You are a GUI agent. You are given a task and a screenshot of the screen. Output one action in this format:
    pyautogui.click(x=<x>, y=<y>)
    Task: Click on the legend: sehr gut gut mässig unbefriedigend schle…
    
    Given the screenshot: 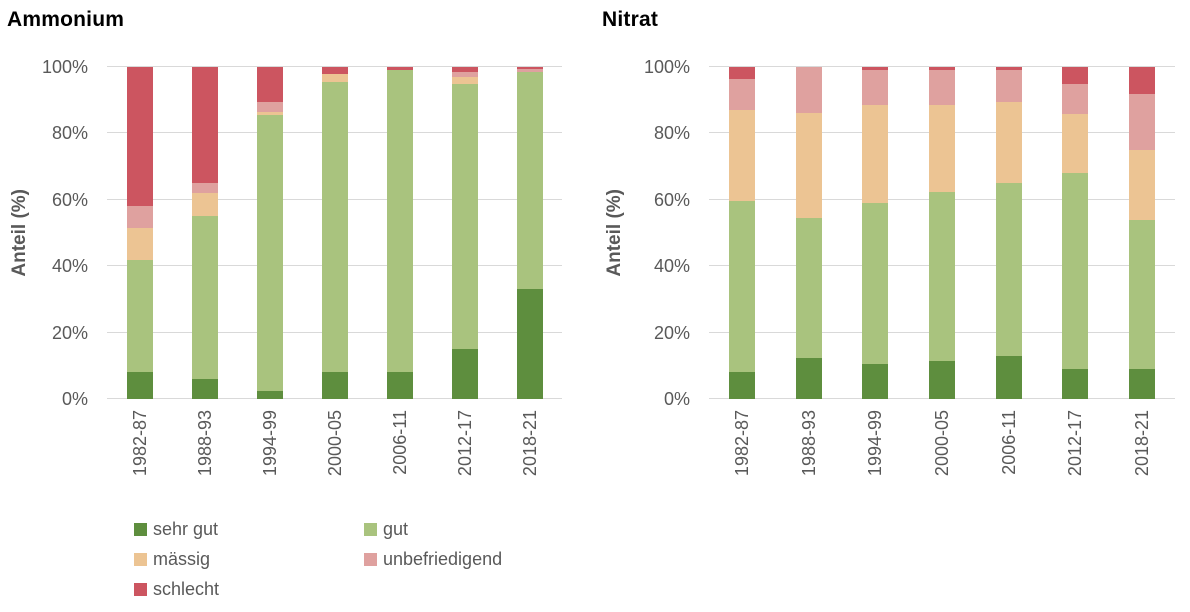 What is the action you would take?
    pyautogui.click(x=389, y=559)
    